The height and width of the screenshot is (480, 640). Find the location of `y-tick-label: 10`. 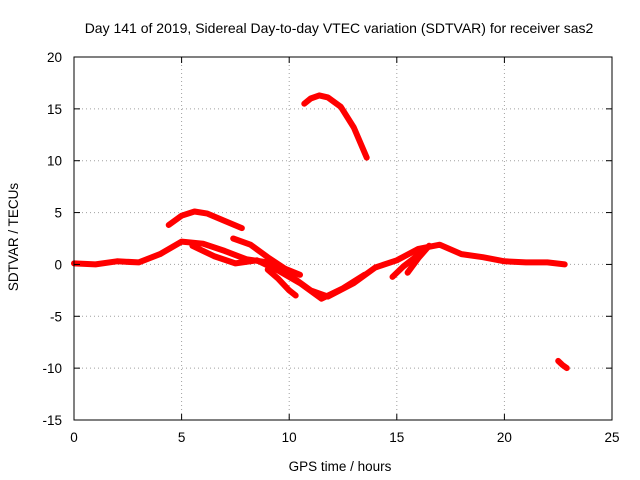

y-tick-label: 10 is located at coordinates (54, 161).